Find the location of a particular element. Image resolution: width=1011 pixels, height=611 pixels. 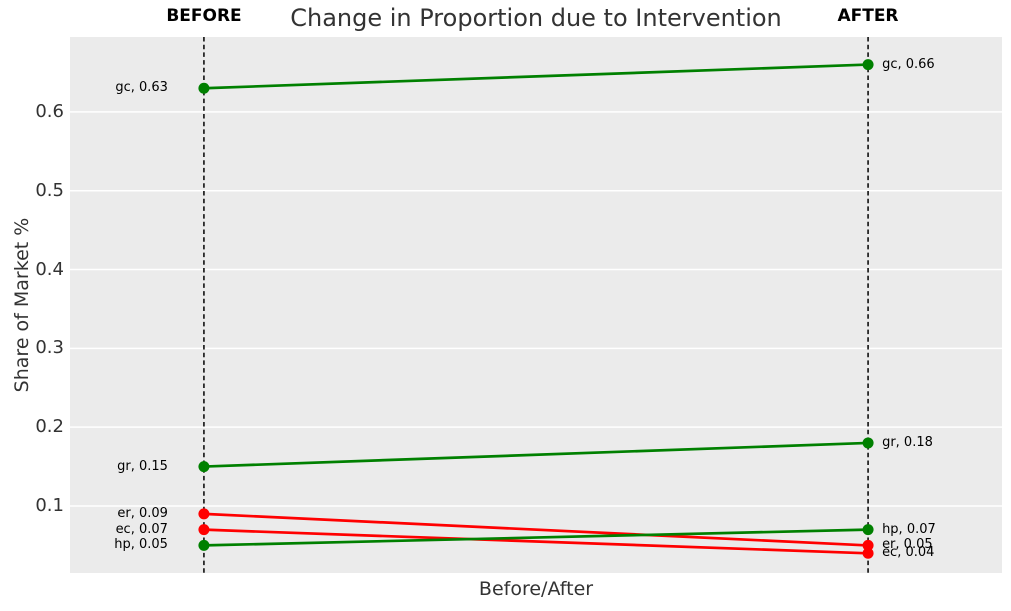

series-hp-line is located at coordinates (536, 537).